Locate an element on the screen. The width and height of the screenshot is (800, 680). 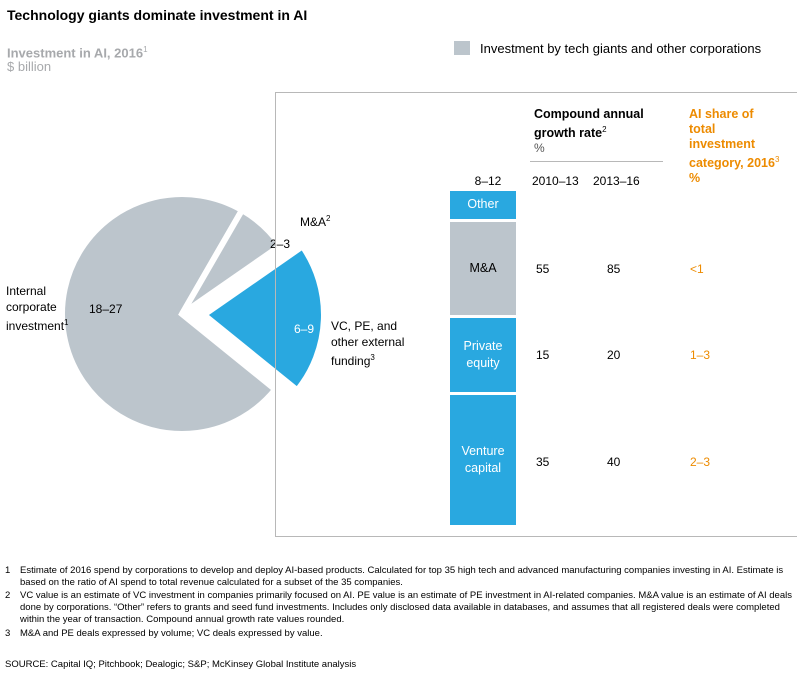
ai-share-vc: 2–3 is located at coordinates (700, 462).